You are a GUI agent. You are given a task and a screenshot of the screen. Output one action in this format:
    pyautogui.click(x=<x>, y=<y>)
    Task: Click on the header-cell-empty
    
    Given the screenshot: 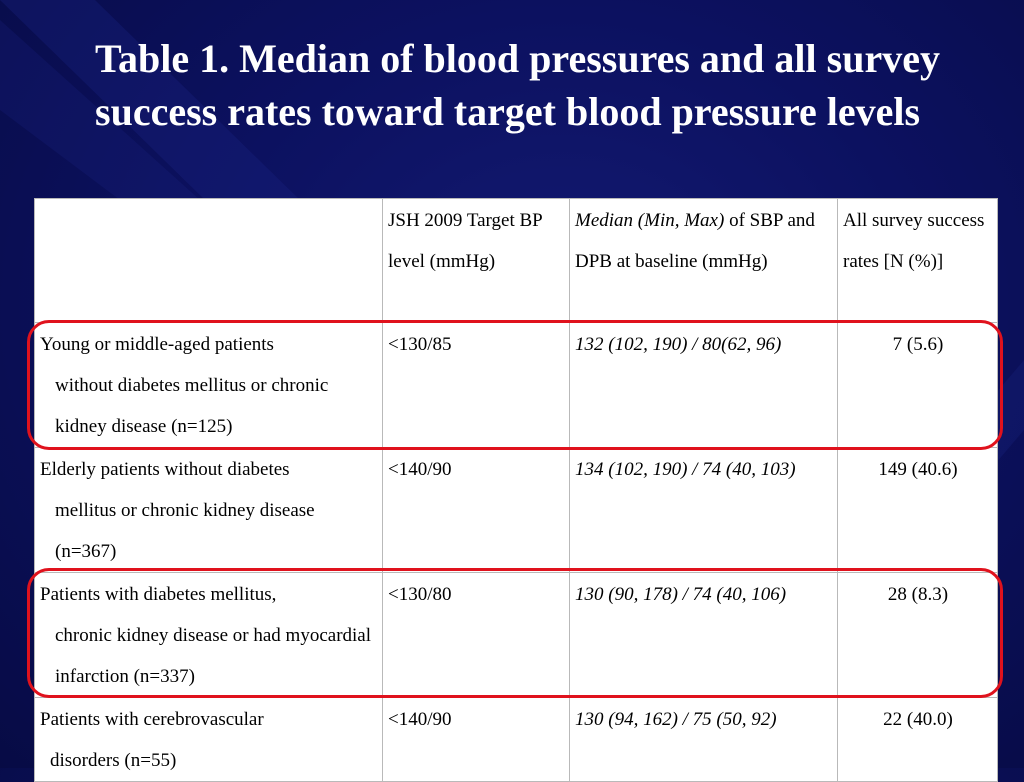 What is the action you would take?
    pyautogui.click(x=208, y=260)
    